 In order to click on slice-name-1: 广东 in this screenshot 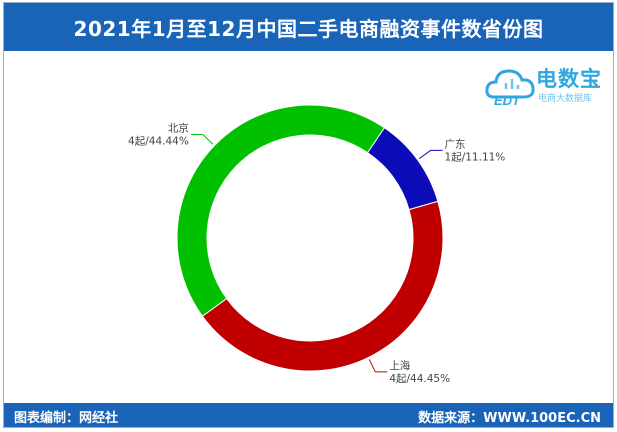, I will do `click(455, 143)`.